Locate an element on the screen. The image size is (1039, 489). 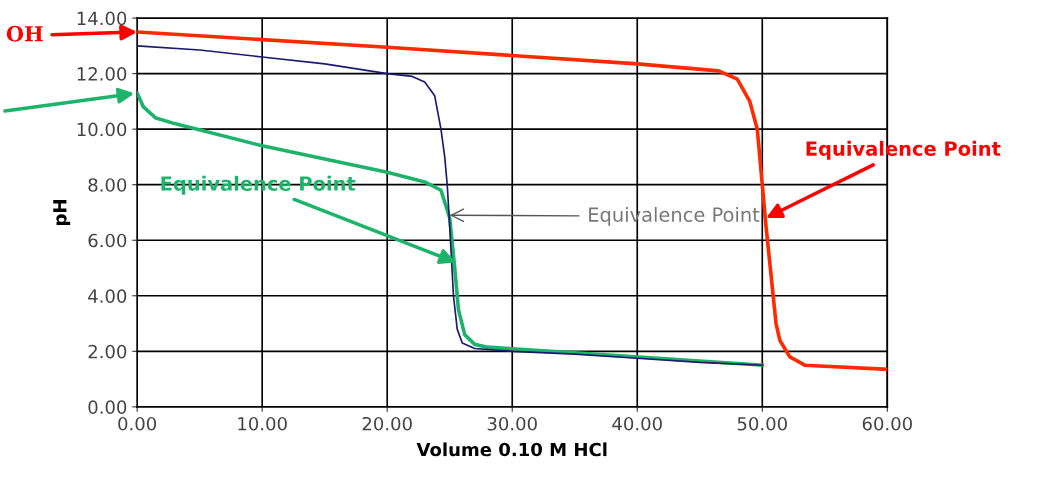
x-axis-title: Volume 0.10 M HCl is located at coordinates (511, 449).